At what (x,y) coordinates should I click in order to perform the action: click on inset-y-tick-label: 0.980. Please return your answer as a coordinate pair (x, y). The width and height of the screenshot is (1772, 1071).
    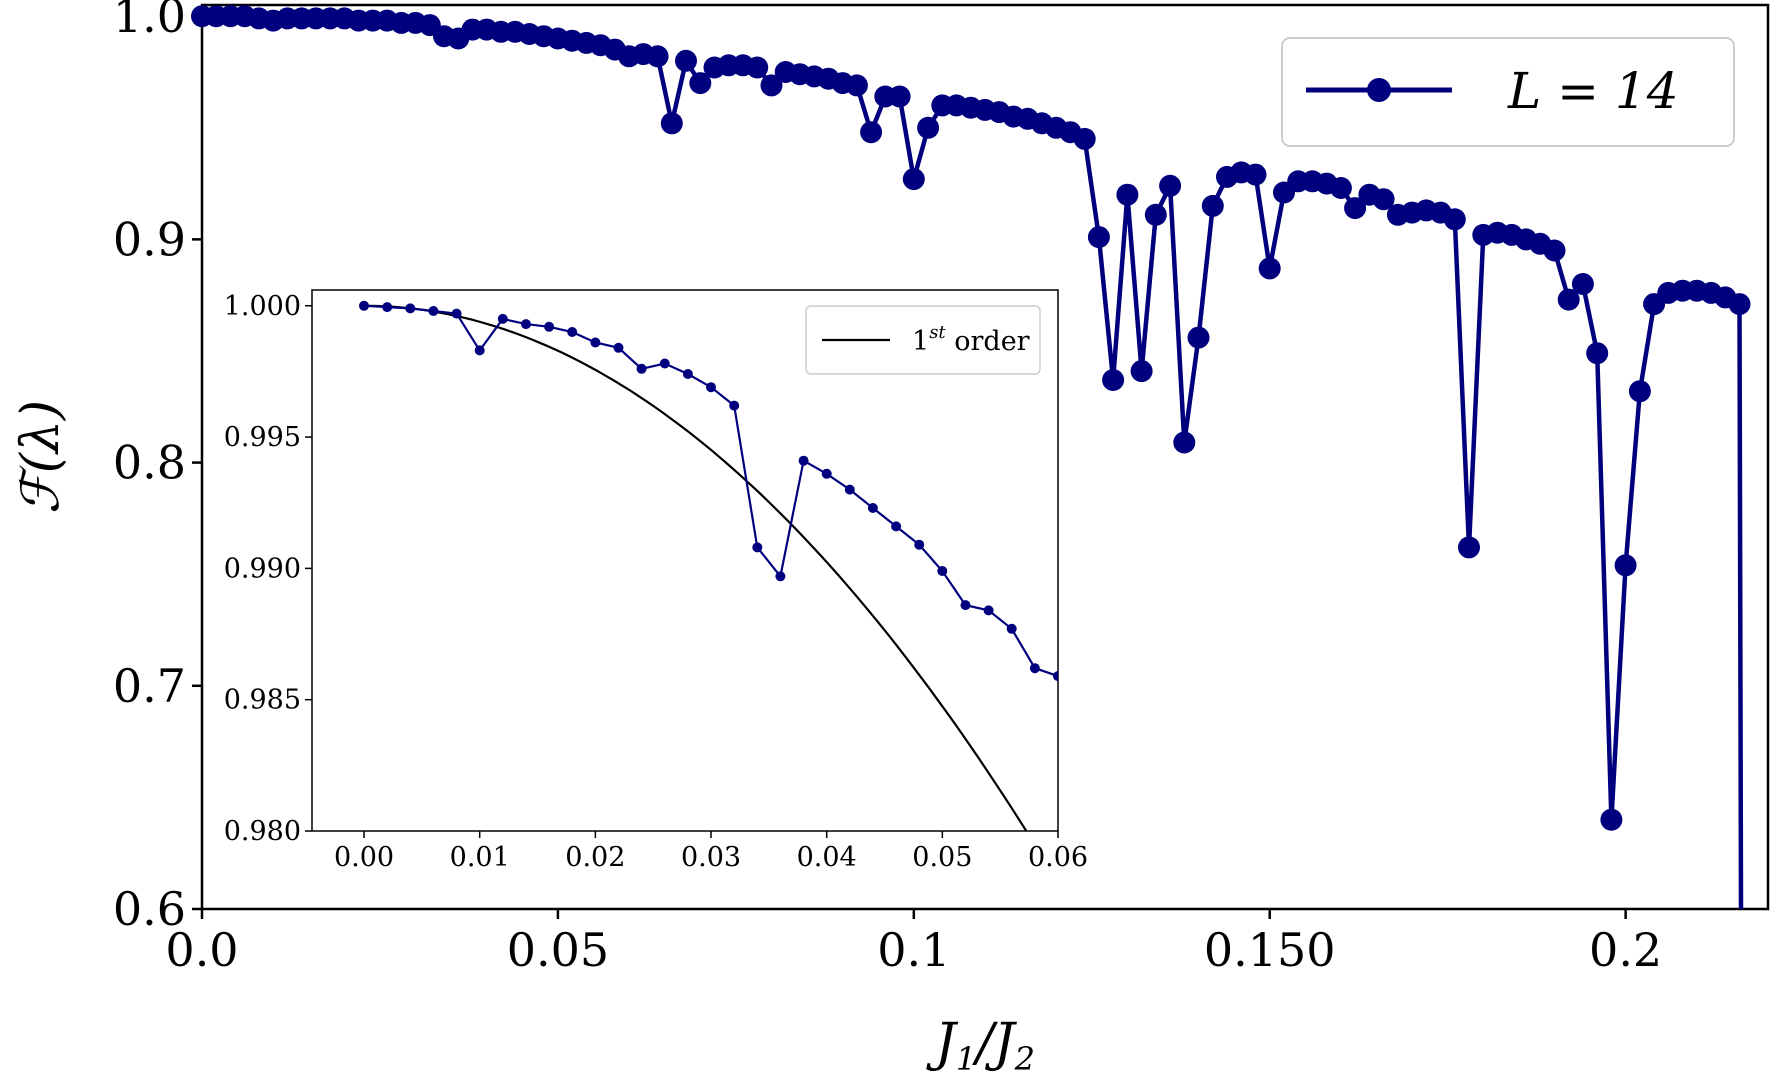
    Looking at the image, I should click on (262, 831).